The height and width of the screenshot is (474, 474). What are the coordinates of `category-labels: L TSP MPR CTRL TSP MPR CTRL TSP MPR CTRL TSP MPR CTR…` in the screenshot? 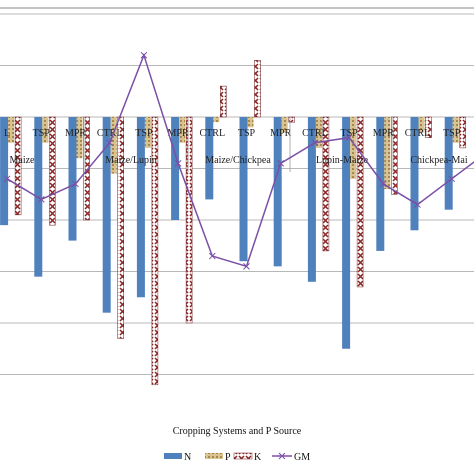 It's located at (236, 144).